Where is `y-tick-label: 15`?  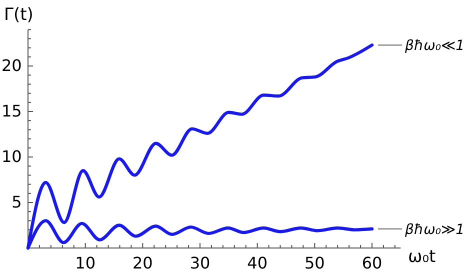
y-tick-label: 15 is located at coordinates (11, 111).